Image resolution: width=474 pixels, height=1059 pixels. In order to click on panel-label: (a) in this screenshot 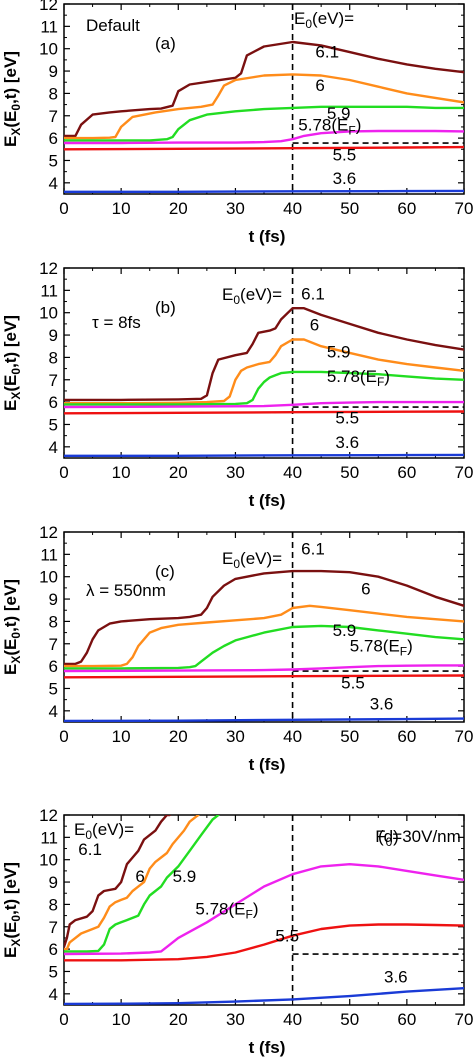, I will do `click(165, 43)`.